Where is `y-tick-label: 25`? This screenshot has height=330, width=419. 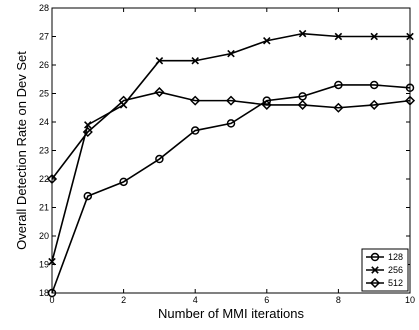
y-tick-label: 25 is located at coordinates (44, 94).